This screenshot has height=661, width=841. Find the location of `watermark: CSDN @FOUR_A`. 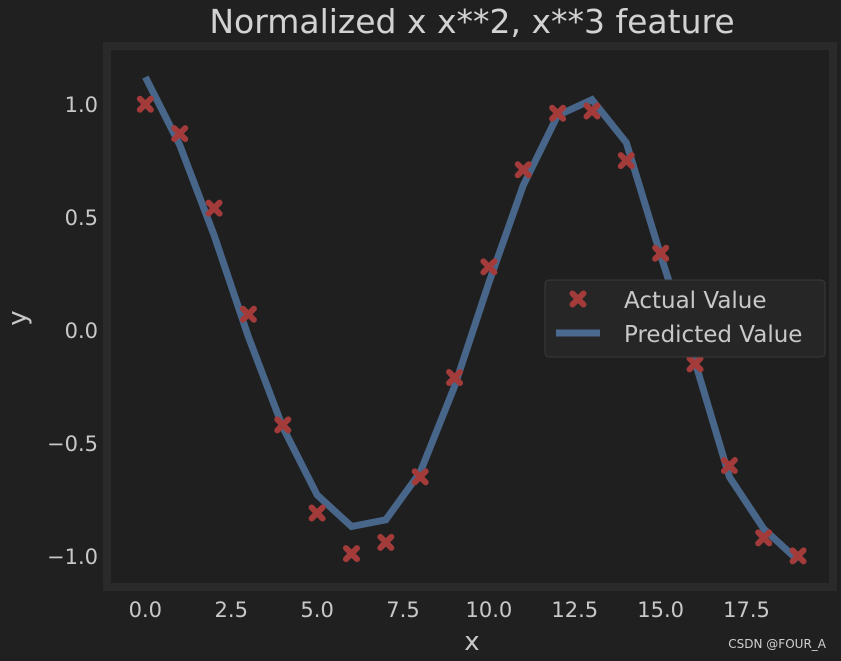

watermark: CSDN @FOUR_A is located at coordinates (777, 644).